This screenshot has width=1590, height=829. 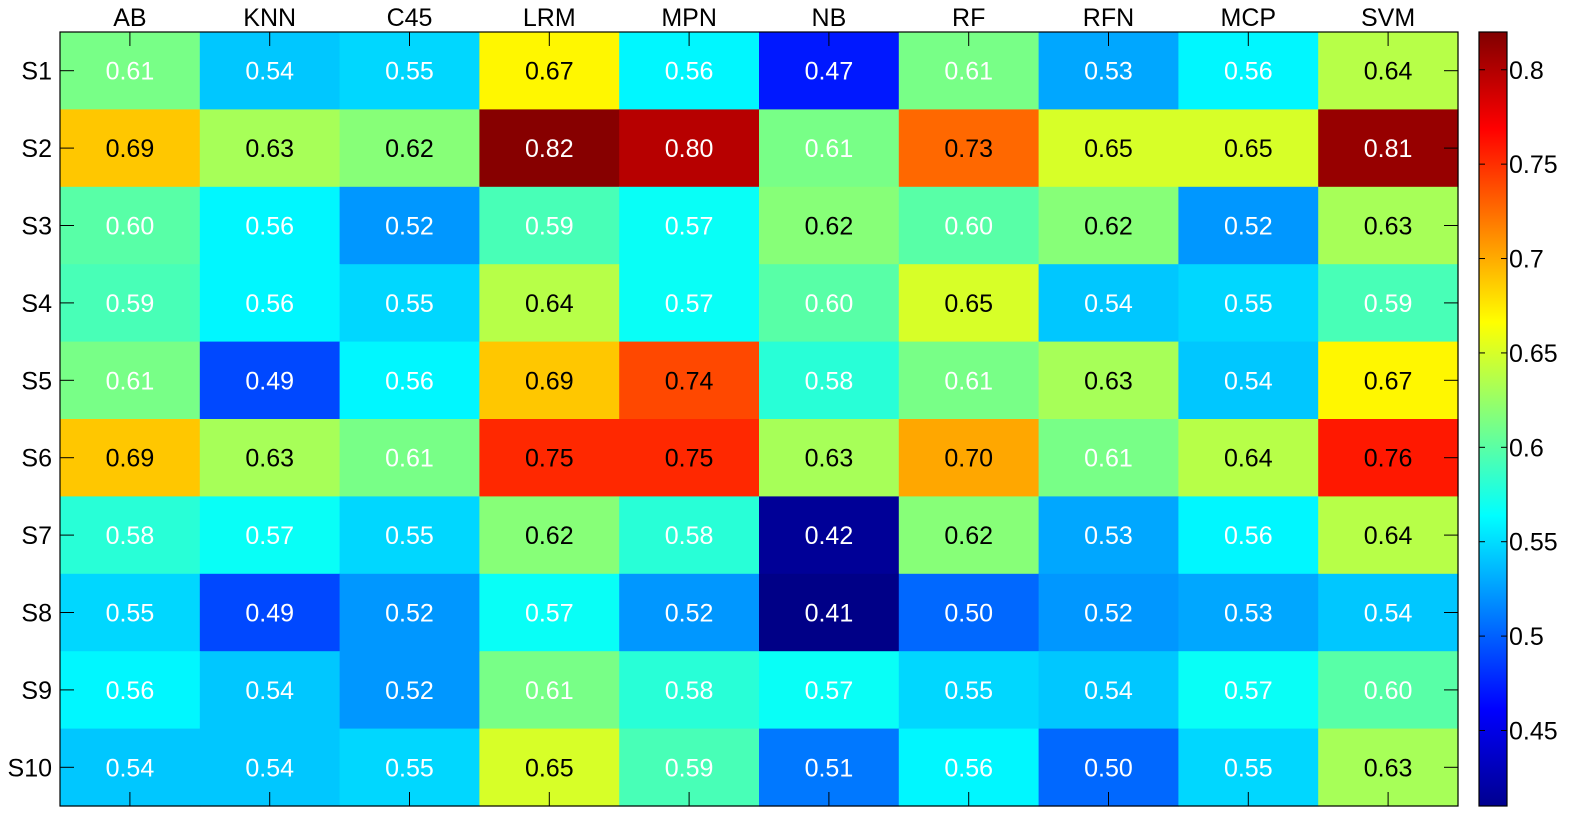 What do you see at coordinates (36, 304) in the screenshot?
I see `row-tick-label: S4` at bounding box center [36, 304].